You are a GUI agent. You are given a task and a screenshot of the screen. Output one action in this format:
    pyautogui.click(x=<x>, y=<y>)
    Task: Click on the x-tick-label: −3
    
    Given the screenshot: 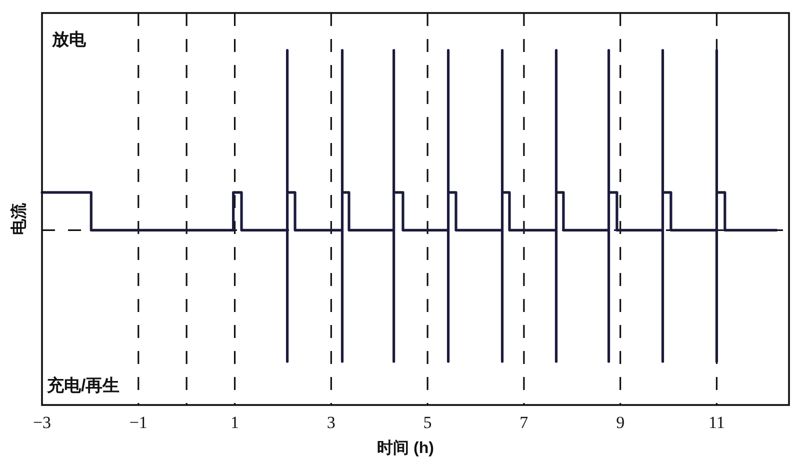 What is the action you would take?
    pyautogui.click(x=42, y=422)
    